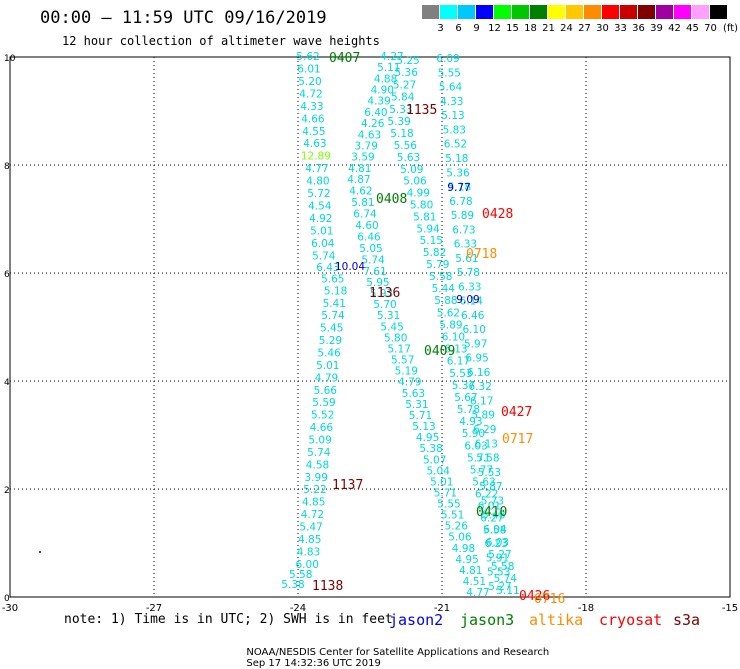 The image size is (740, 669). What do you see at coordinates (407, 73) in the screenshot?
I see `track-value: 5.36` at bounding box center [407, 73].